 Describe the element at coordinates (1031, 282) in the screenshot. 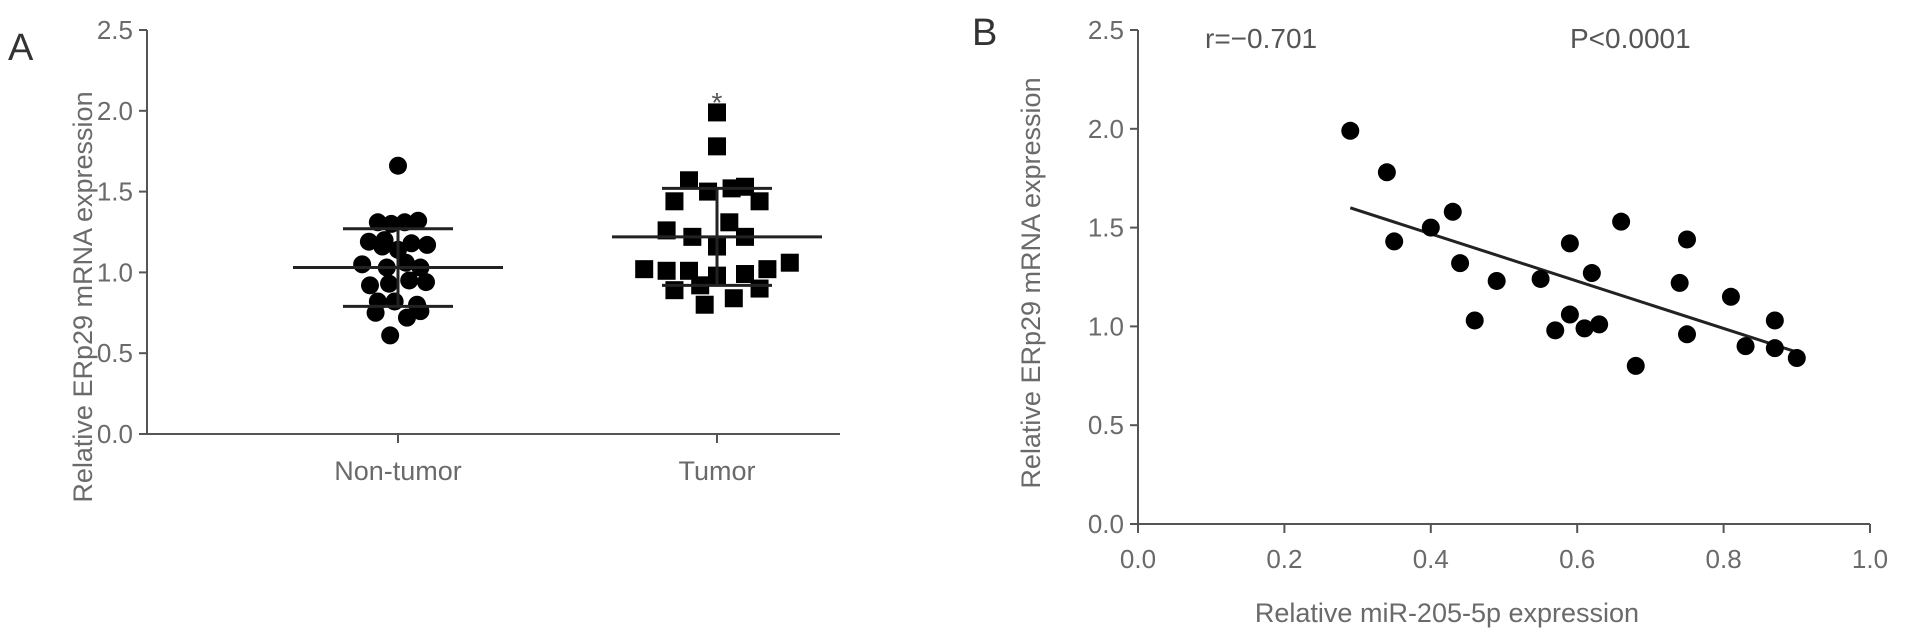

I see `panel-b-y-axis-label: Relative ERp29 mRNA expression` at that location.